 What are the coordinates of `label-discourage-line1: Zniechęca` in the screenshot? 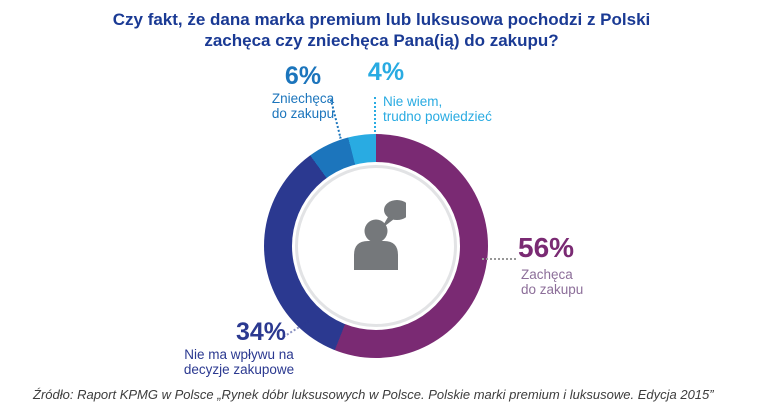 It's located at (303, 98).